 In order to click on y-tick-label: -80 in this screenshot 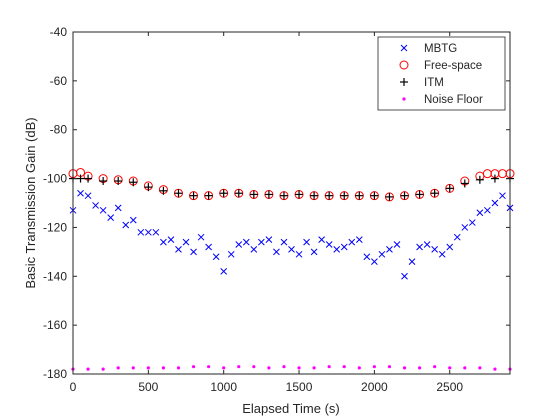, I will do `click(59, 130)`.